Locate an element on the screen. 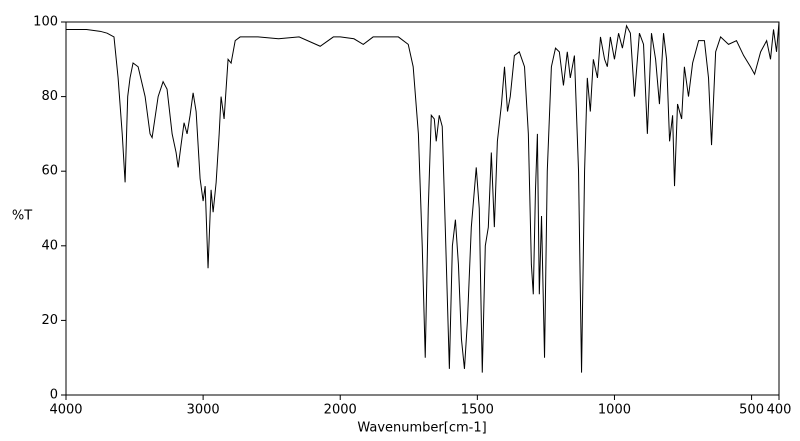  y-tick-label: 20 is located at coordinates (49, 320).